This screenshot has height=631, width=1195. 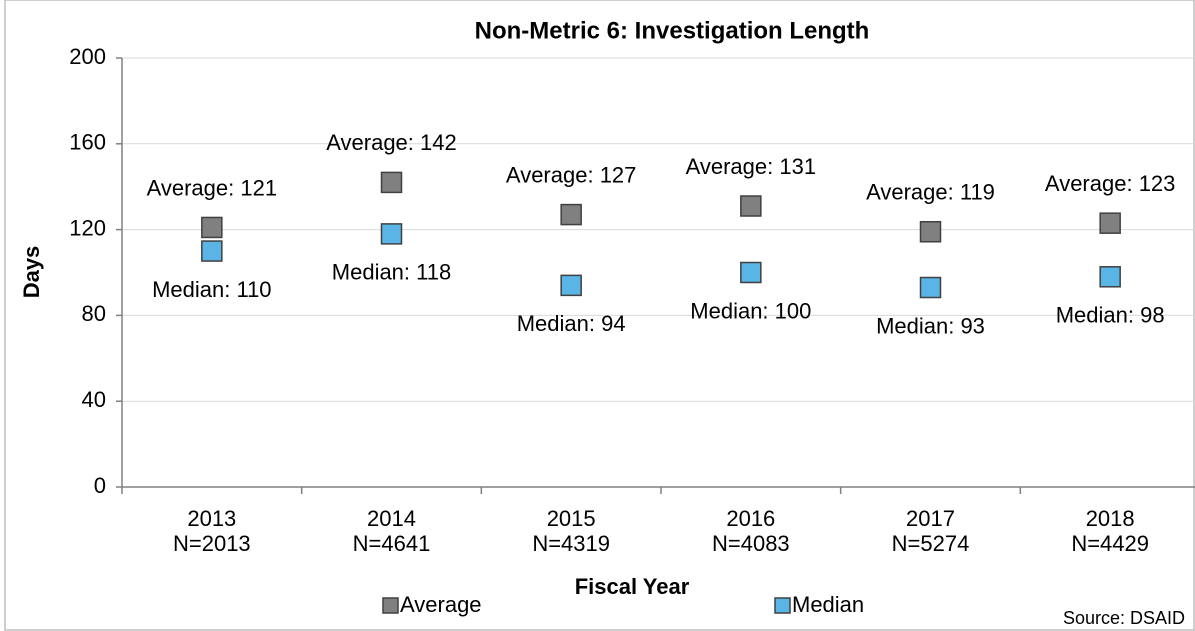 What do you see at coordinates (750, 518) in the screenshot?
I see `x-tick-label: 2016` at bounding box center [750, 518].